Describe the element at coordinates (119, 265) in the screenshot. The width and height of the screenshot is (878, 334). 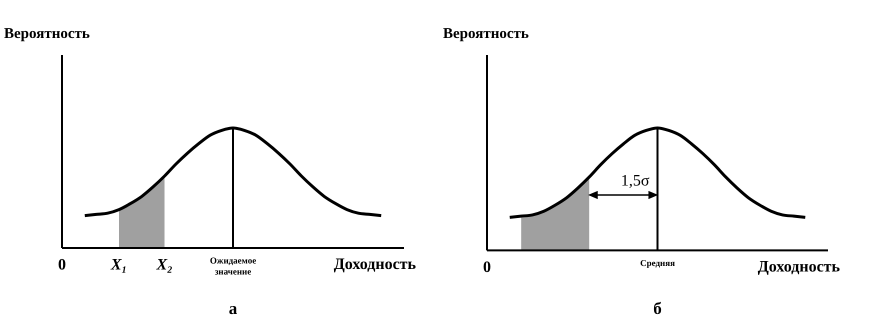
I see `x-tick-label: X₁` at that location.